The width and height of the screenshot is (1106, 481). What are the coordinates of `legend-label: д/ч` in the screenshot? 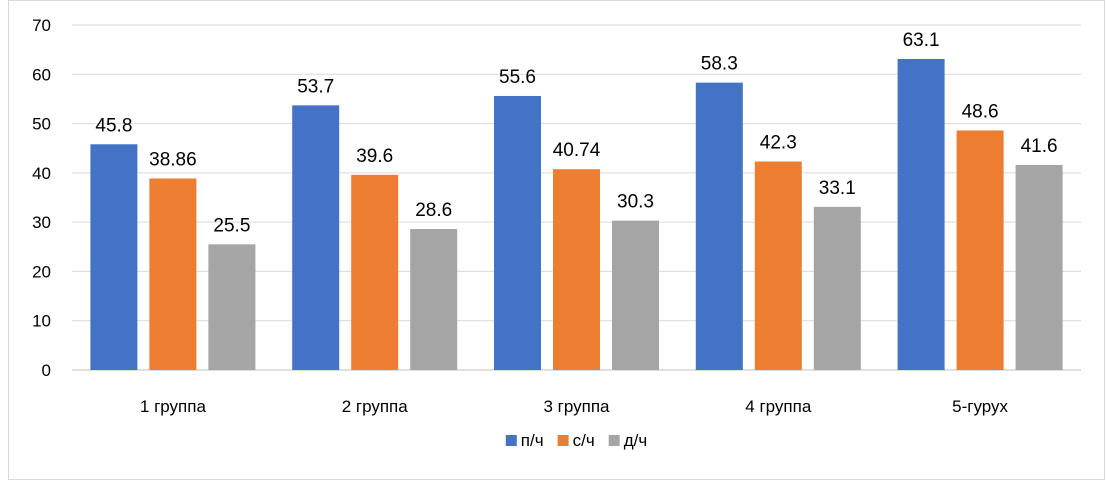 It's located at (636, 440).